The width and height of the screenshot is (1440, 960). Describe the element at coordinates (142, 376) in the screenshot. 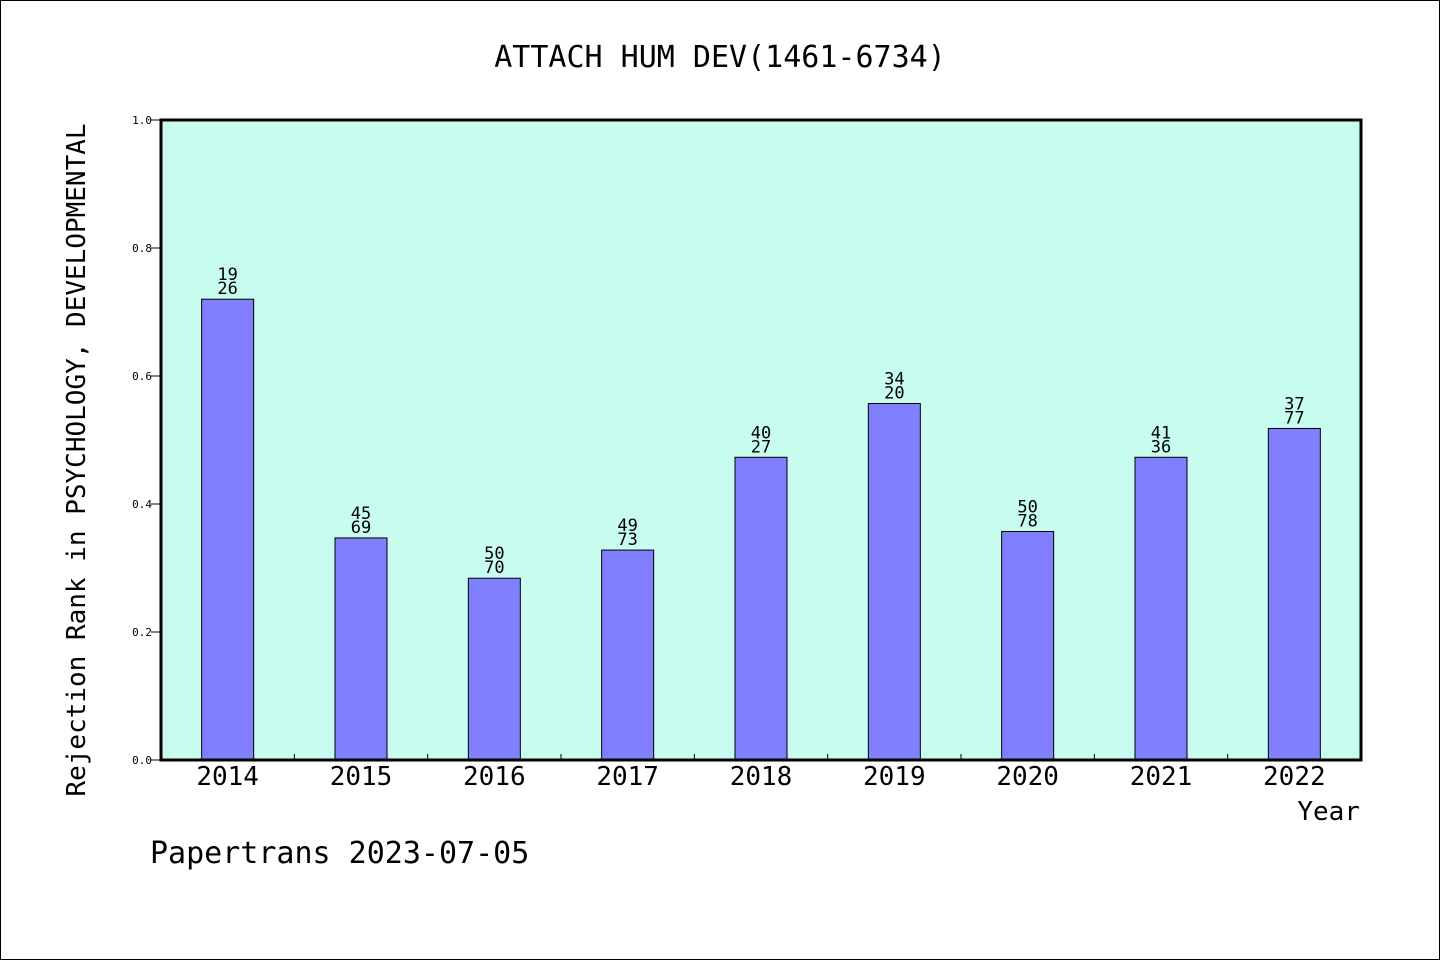

I see `y-tick-label-0.6: 0.6` at that location.